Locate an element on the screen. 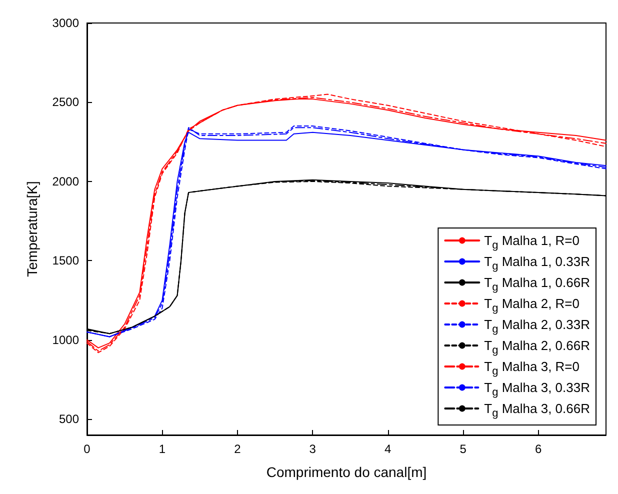  x-tick-label: 6 is located at coordinates (538, 449).